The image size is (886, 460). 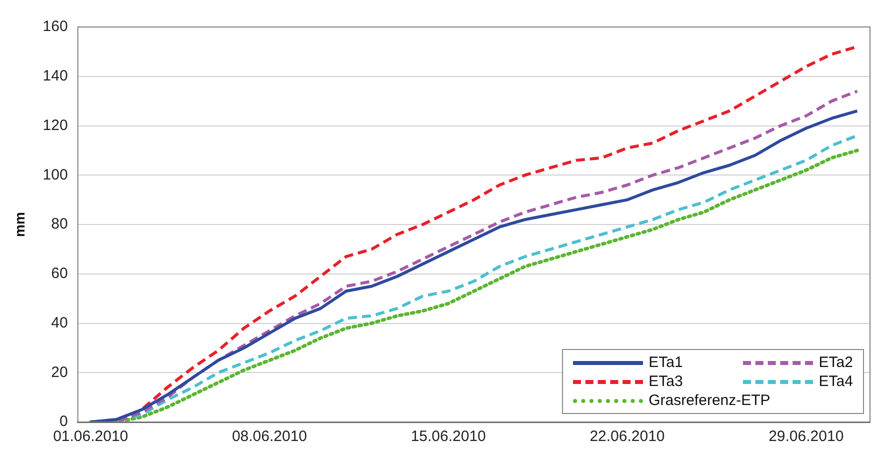 I want to click on legend-label: ETa3, so click(x=665, y=381).